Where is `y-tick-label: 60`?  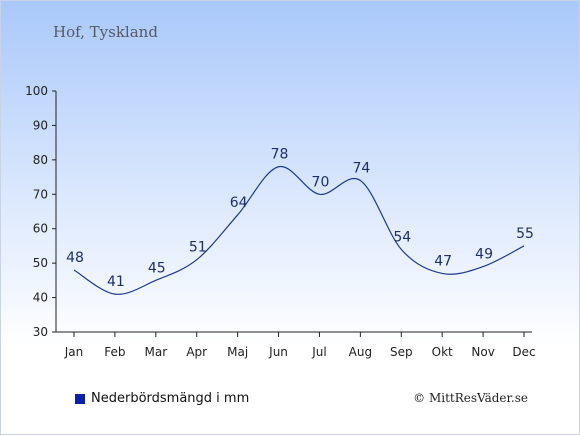
y-tick-label: 60 is located at coordinates (40, 229).